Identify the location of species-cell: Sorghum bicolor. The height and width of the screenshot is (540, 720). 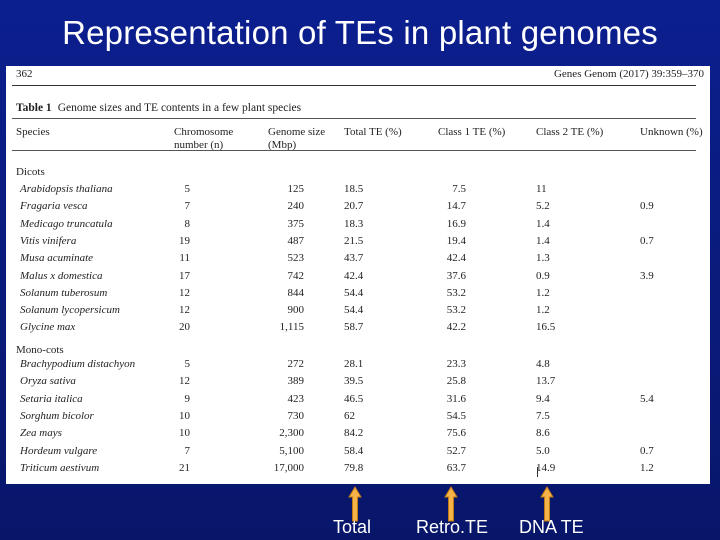
(57, 415).